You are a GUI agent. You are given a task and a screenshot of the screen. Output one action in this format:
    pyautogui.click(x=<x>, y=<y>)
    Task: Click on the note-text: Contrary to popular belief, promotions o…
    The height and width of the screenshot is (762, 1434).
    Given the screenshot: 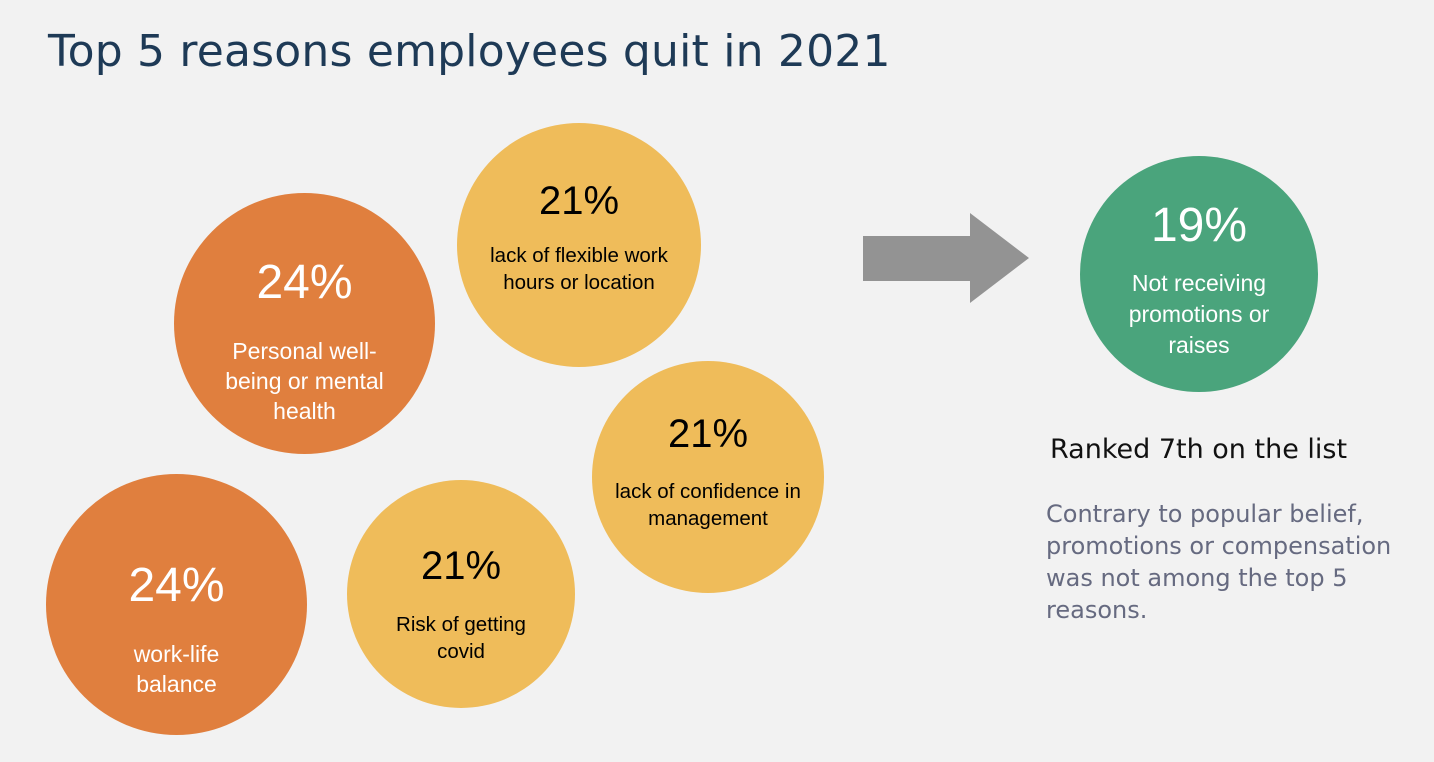 What is the action you would take?
    pyautogui.click(x=1219, y=562)
    